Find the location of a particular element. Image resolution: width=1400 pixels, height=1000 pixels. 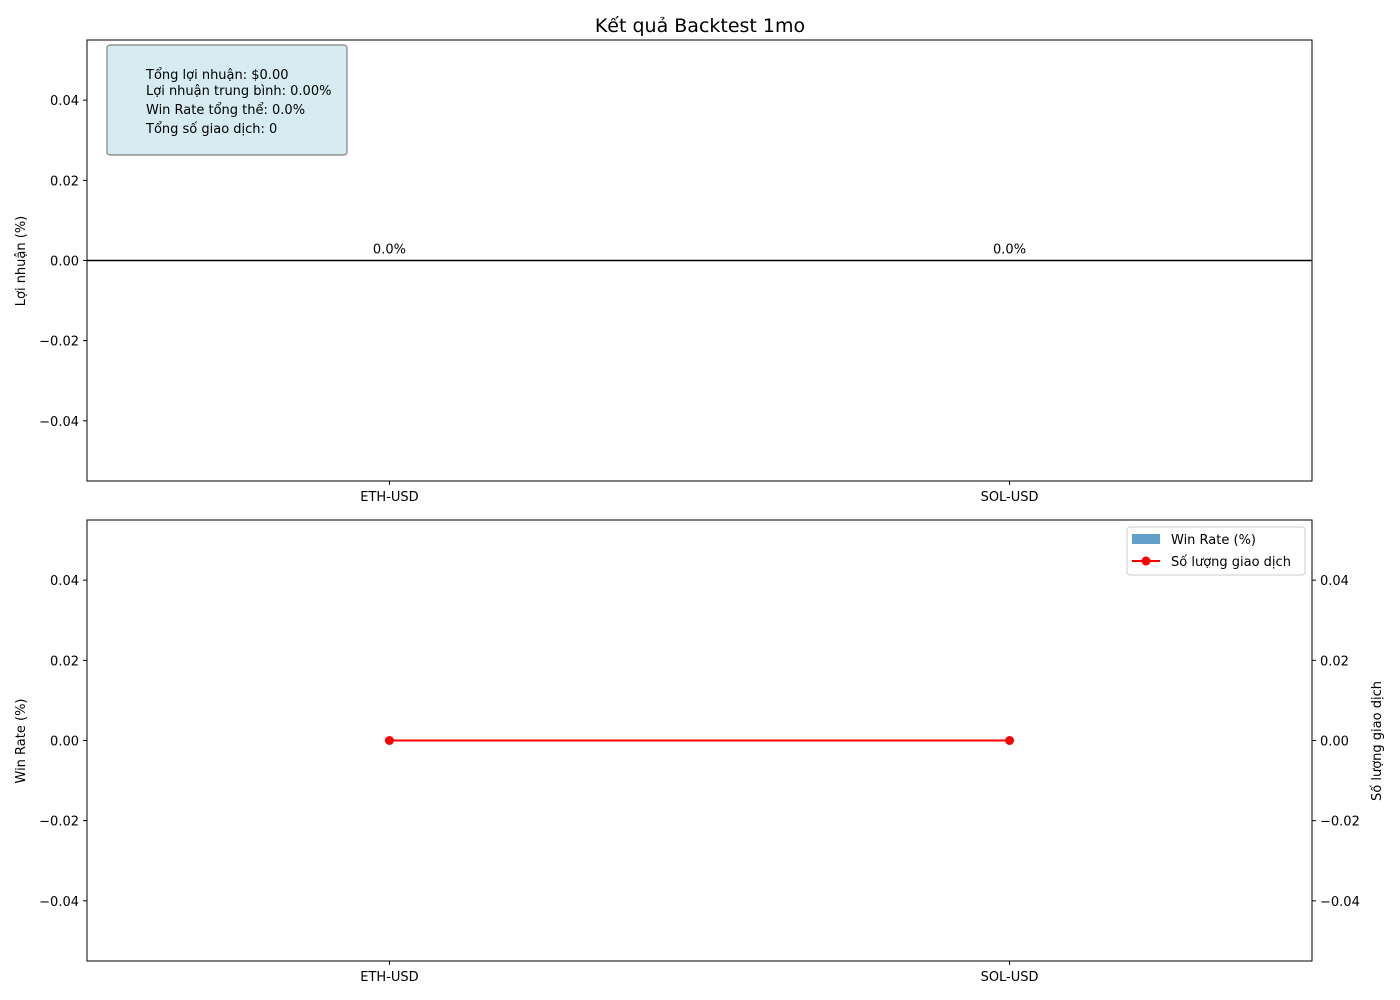

profit-y-axis-label: Lợi nhuận (%) is located at coordinates (21, 261).